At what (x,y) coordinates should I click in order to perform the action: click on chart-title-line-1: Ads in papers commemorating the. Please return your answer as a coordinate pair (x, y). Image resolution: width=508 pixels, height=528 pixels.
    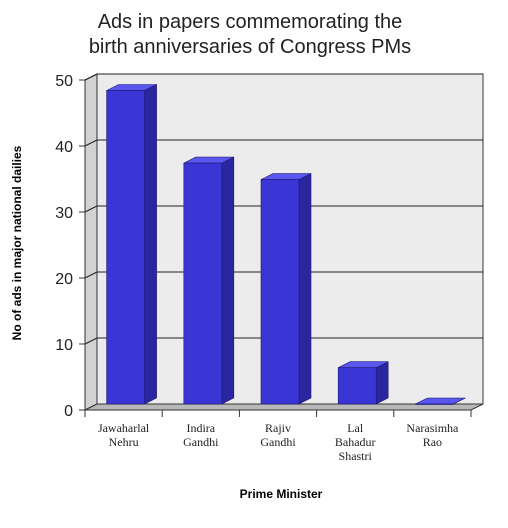
    Looking at the image, I should click on (250, 22).